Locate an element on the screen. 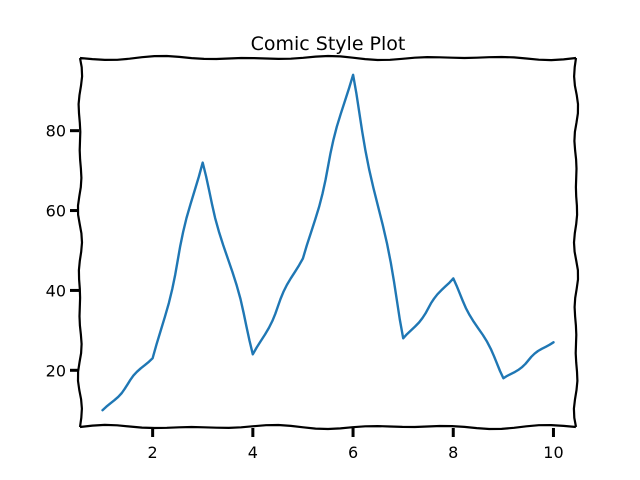  y-tick-label: 60 is located at coordinates (56, 211).